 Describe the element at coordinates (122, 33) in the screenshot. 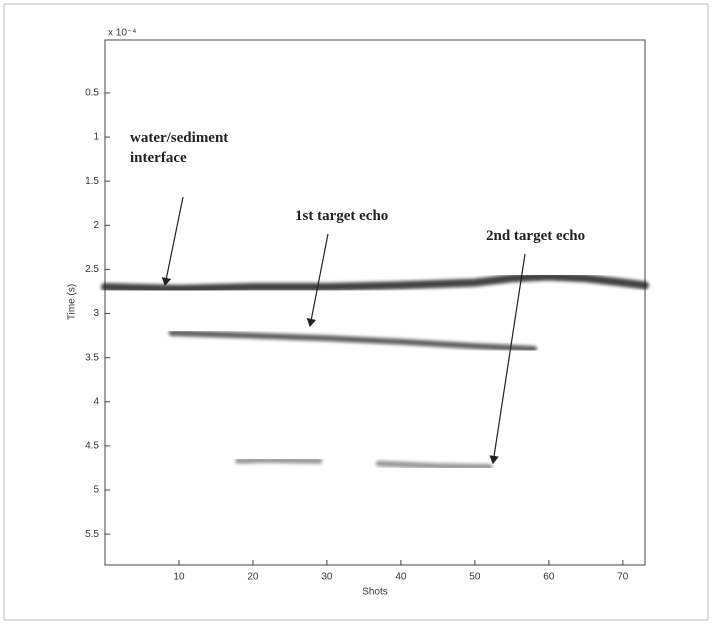

I see `y-multiplier: x 10⁻⁴` at that location.